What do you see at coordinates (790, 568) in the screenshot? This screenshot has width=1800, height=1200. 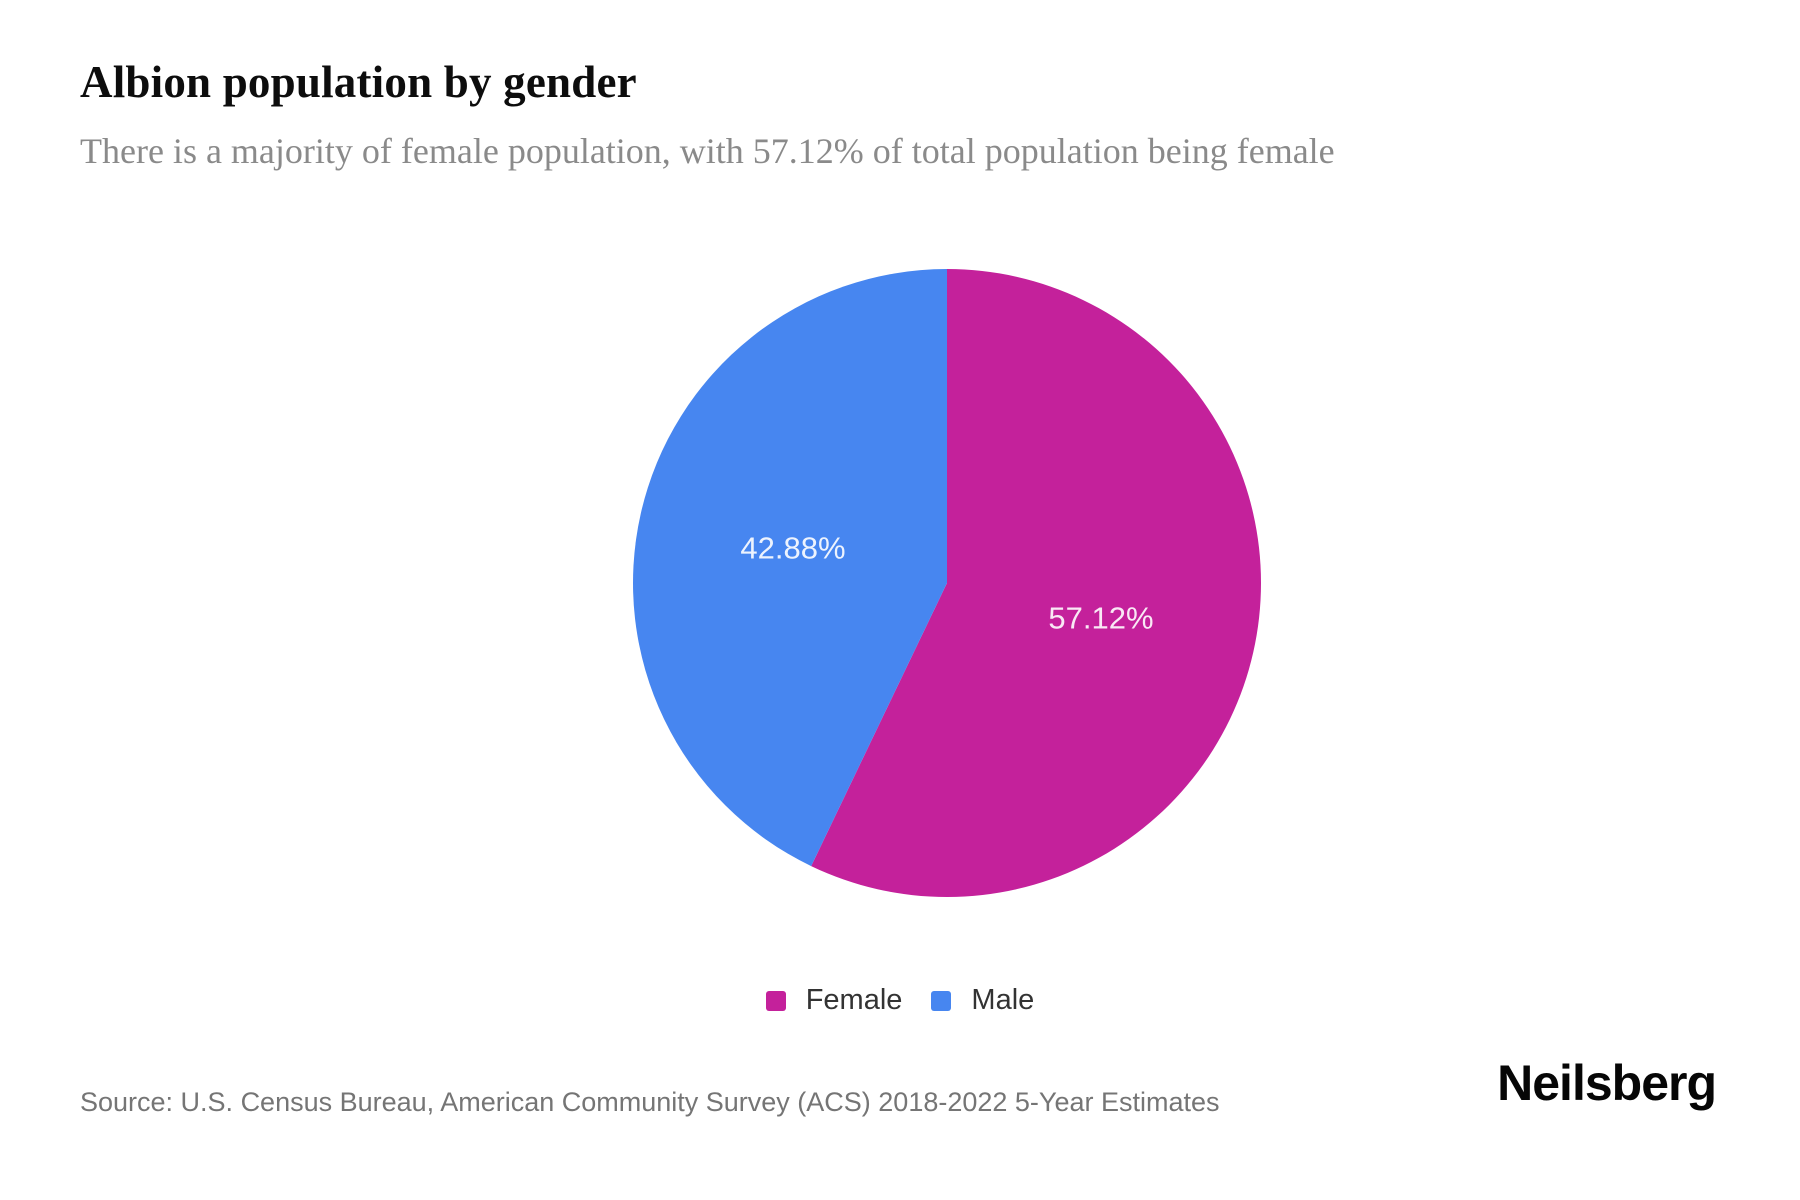 I see `pie-slice-male` at bounding box center [790, 568].